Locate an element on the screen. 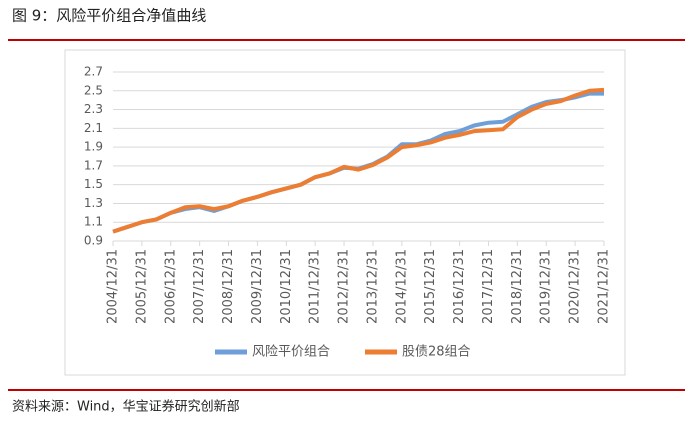 The width and height of the screenshot is (693, 429). y-tick-label: 2.5 is located at coordinates (93, 90).